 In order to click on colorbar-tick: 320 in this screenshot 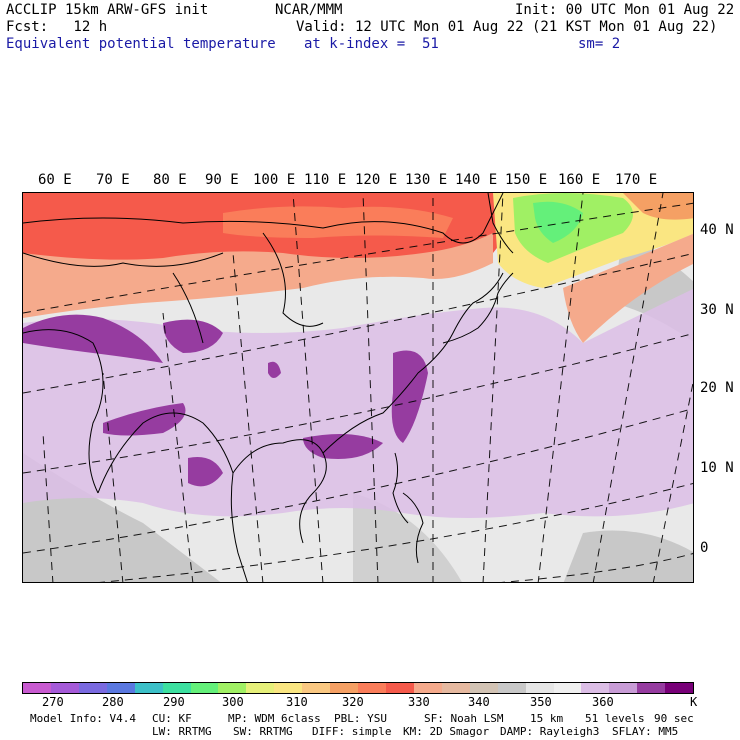, I will do `click(353, 702)`.